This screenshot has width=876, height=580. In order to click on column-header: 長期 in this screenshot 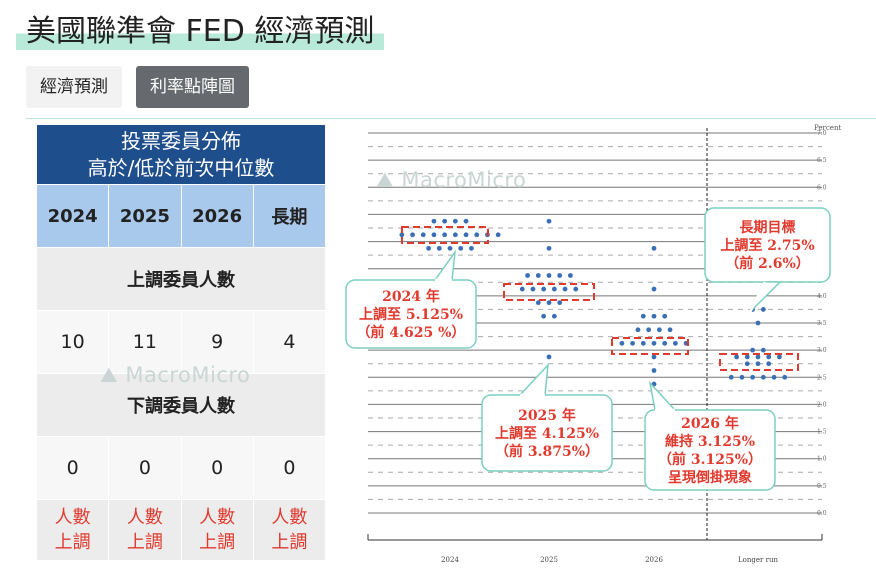, I will do `click(289, 216)`.